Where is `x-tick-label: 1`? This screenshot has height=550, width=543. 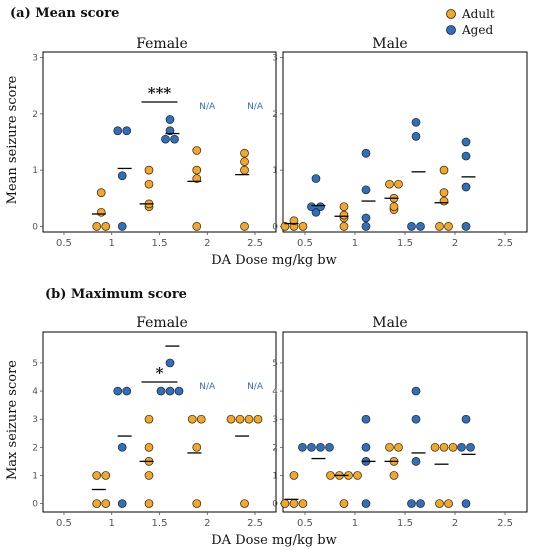 x-tick-label: 1 is located at coordinates (112, 243).